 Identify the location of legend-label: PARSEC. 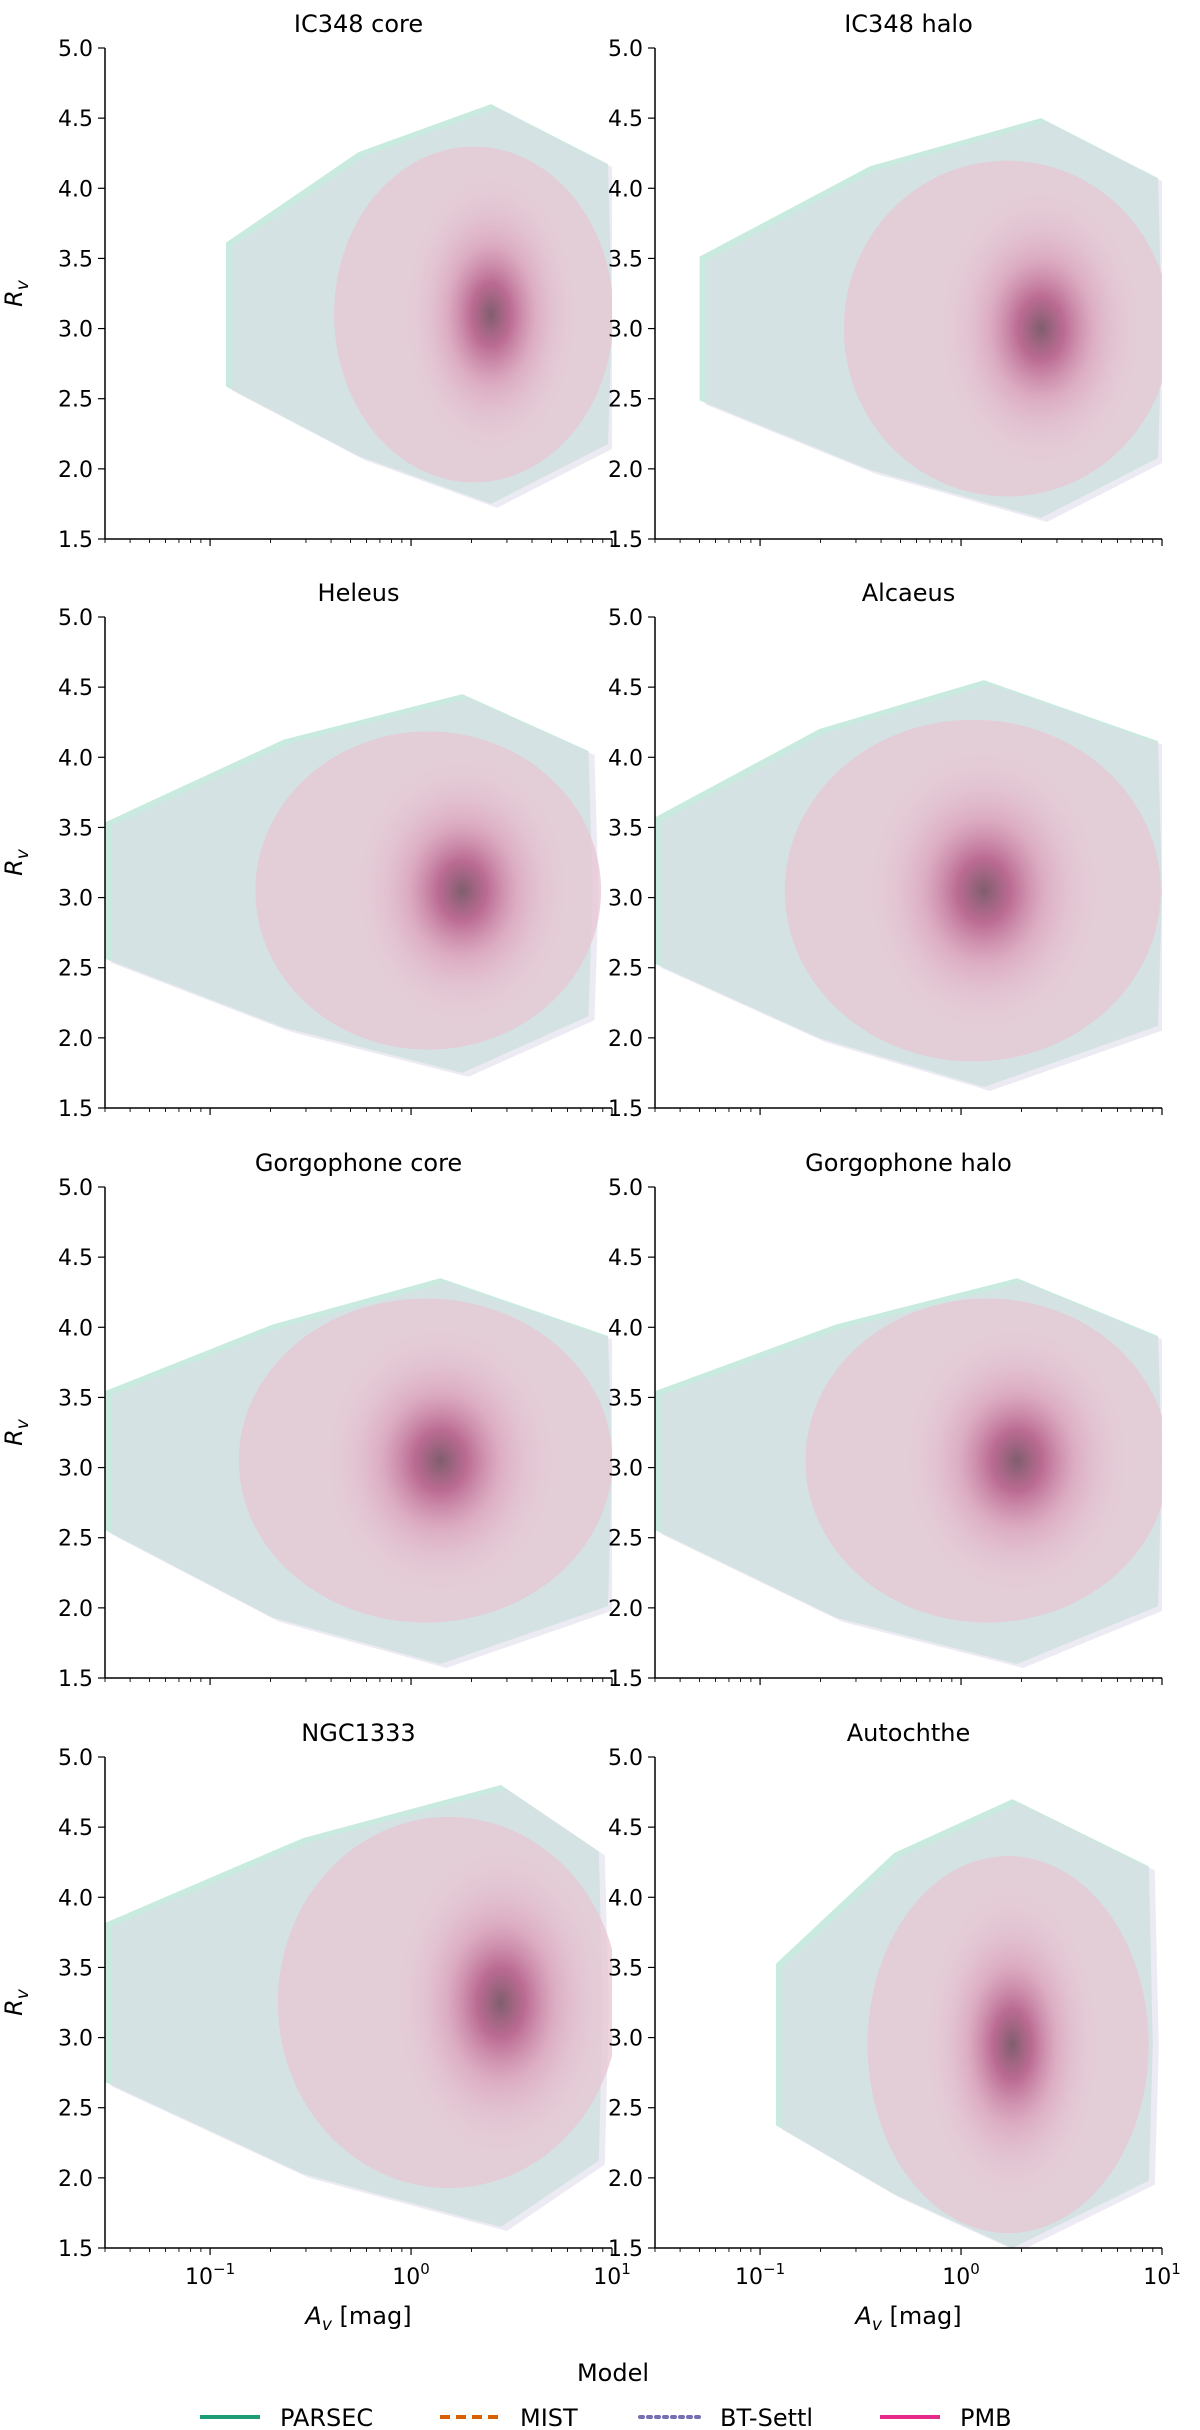
(326, 2417).